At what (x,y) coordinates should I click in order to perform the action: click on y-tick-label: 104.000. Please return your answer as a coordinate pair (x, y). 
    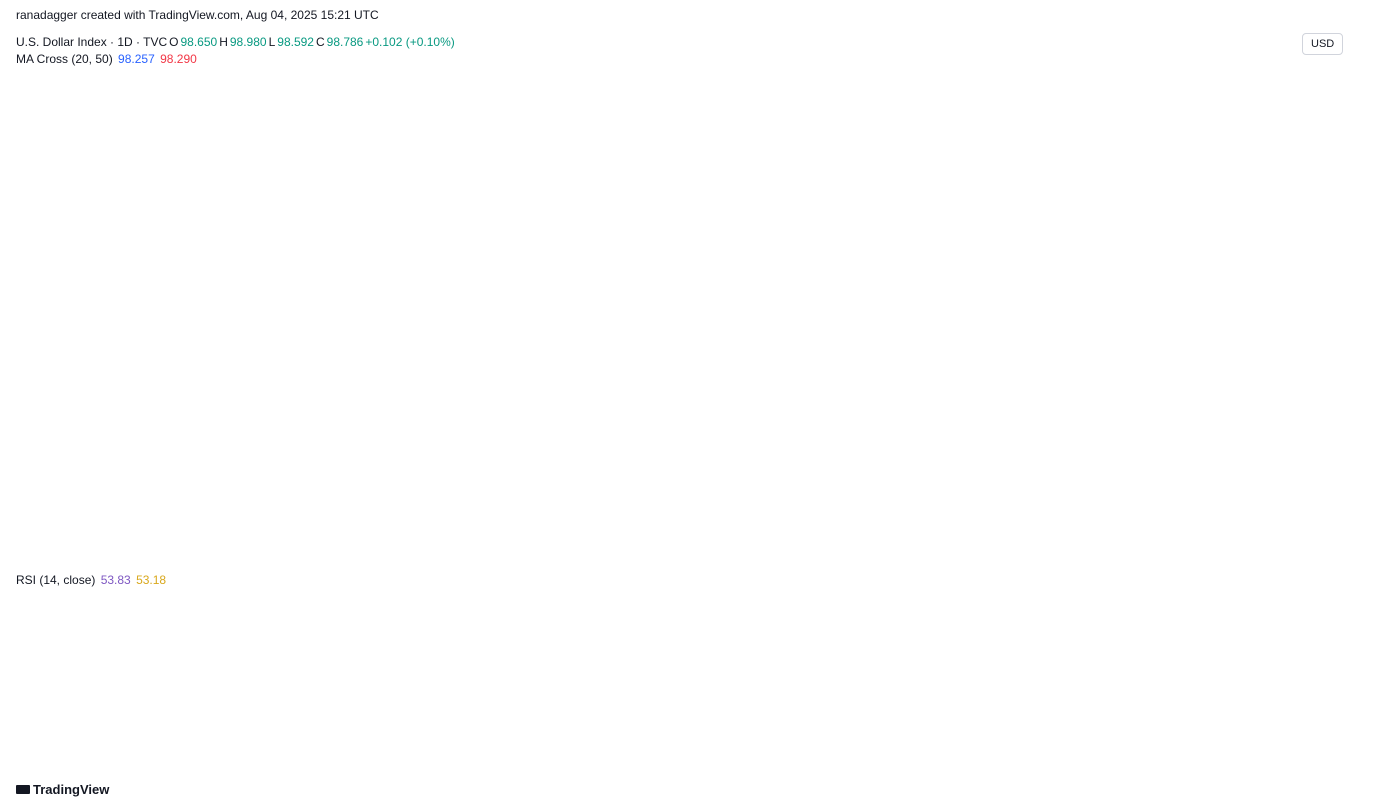
    Looking at the image, I should click on (1328, 270).